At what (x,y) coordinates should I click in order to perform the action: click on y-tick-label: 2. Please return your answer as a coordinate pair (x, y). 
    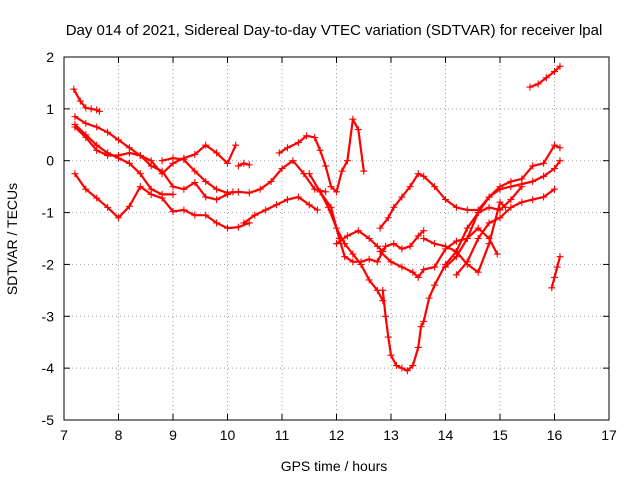
    Looking at the image, I should click on (50, 57).